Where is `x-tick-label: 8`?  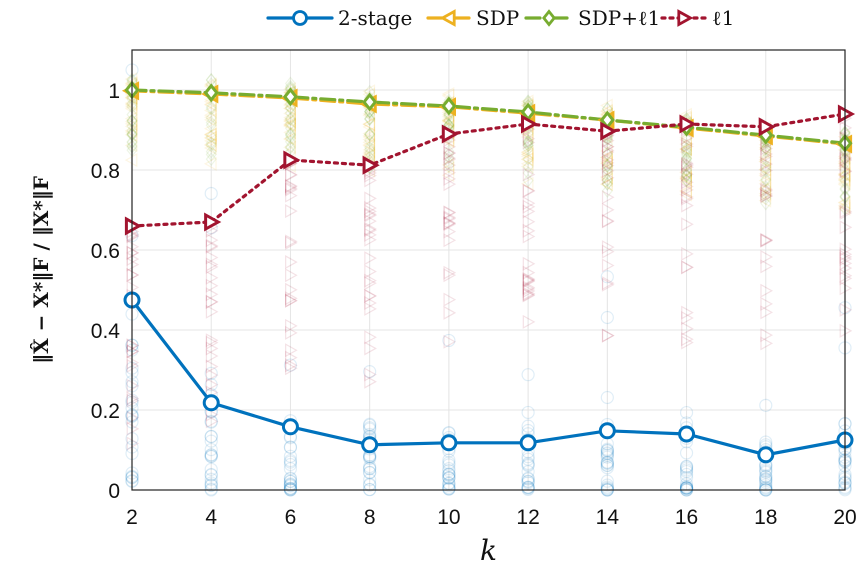
x-tick-label: 8 is located at coordinates (370, 517).